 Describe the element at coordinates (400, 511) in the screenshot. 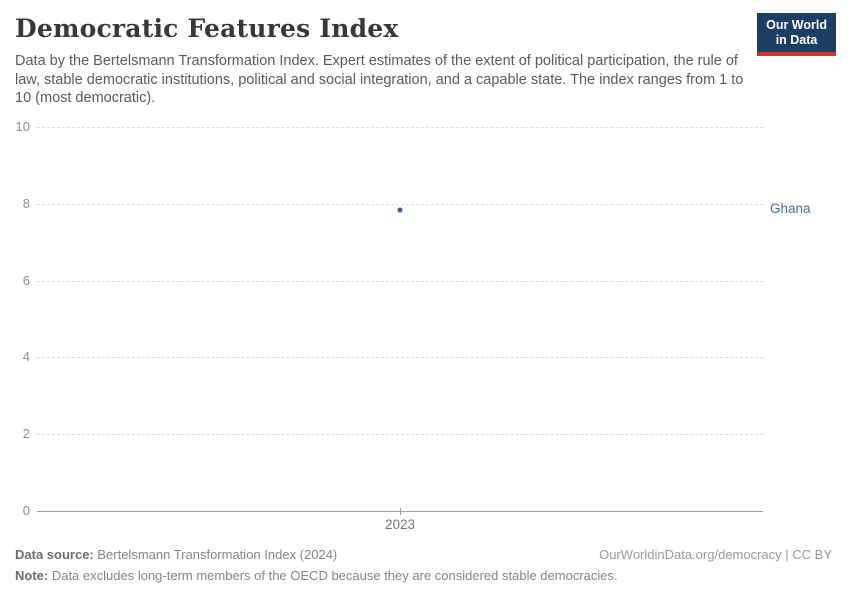

I see `x-axis-tick-mark-2023` at that location.